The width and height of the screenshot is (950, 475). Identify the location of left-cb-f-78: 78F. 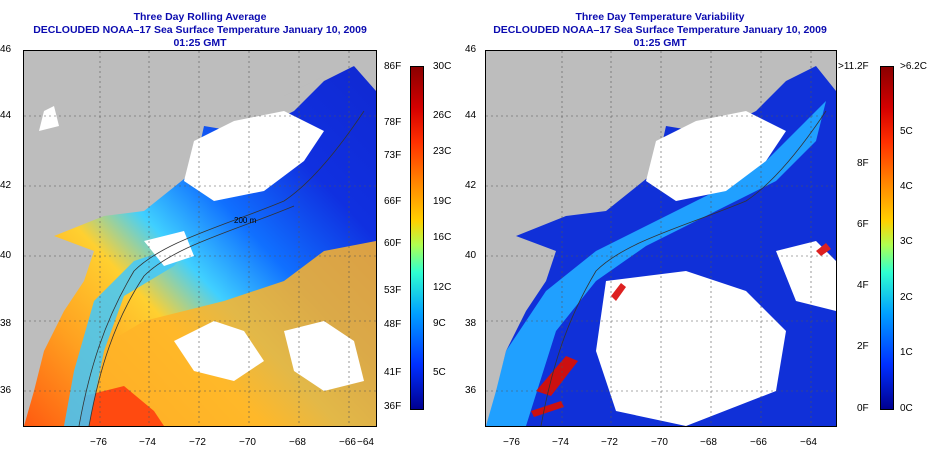
(393, 122).